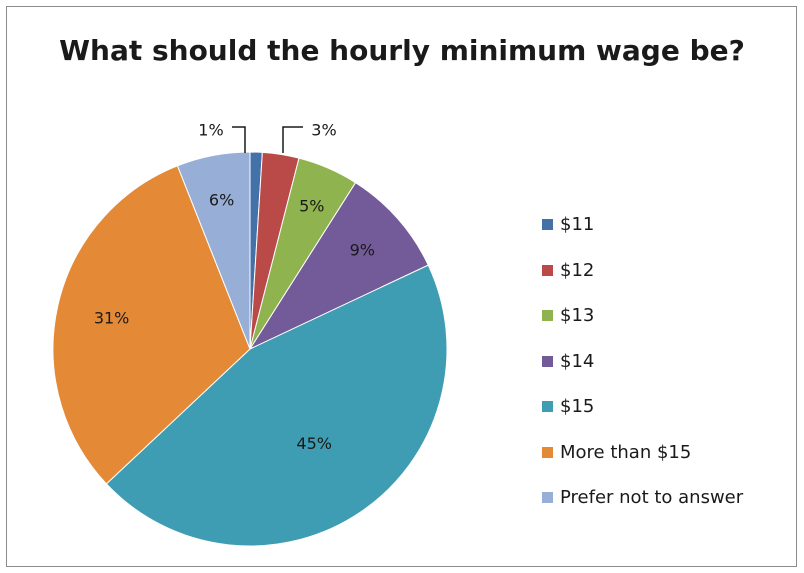 This screenshot has height=573, width=804. I want to click on legend-item-prefer-not-to-answer: Prefer not to answer, so click(642, 498).